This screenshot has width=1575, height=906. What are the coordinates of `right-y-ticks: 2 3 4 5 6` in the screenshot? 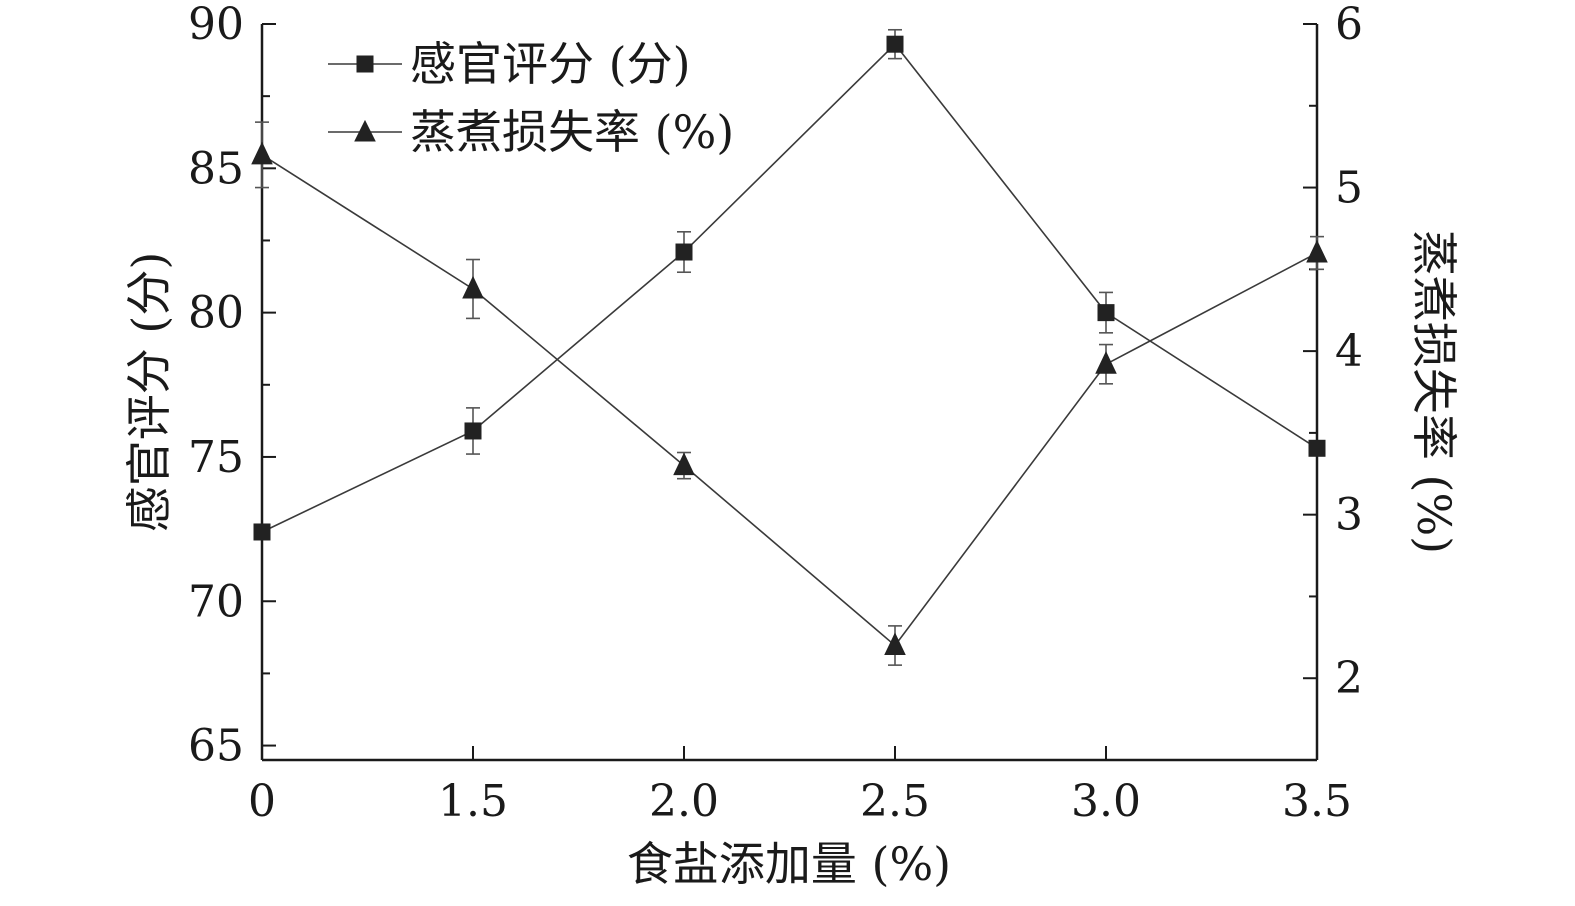 It's located at (1333, 352).